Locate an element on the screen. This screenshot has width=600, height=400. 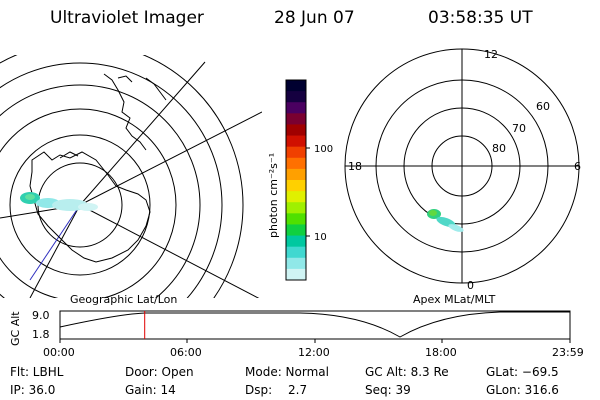
sun-direction-line is located at coordinates (55, 242).